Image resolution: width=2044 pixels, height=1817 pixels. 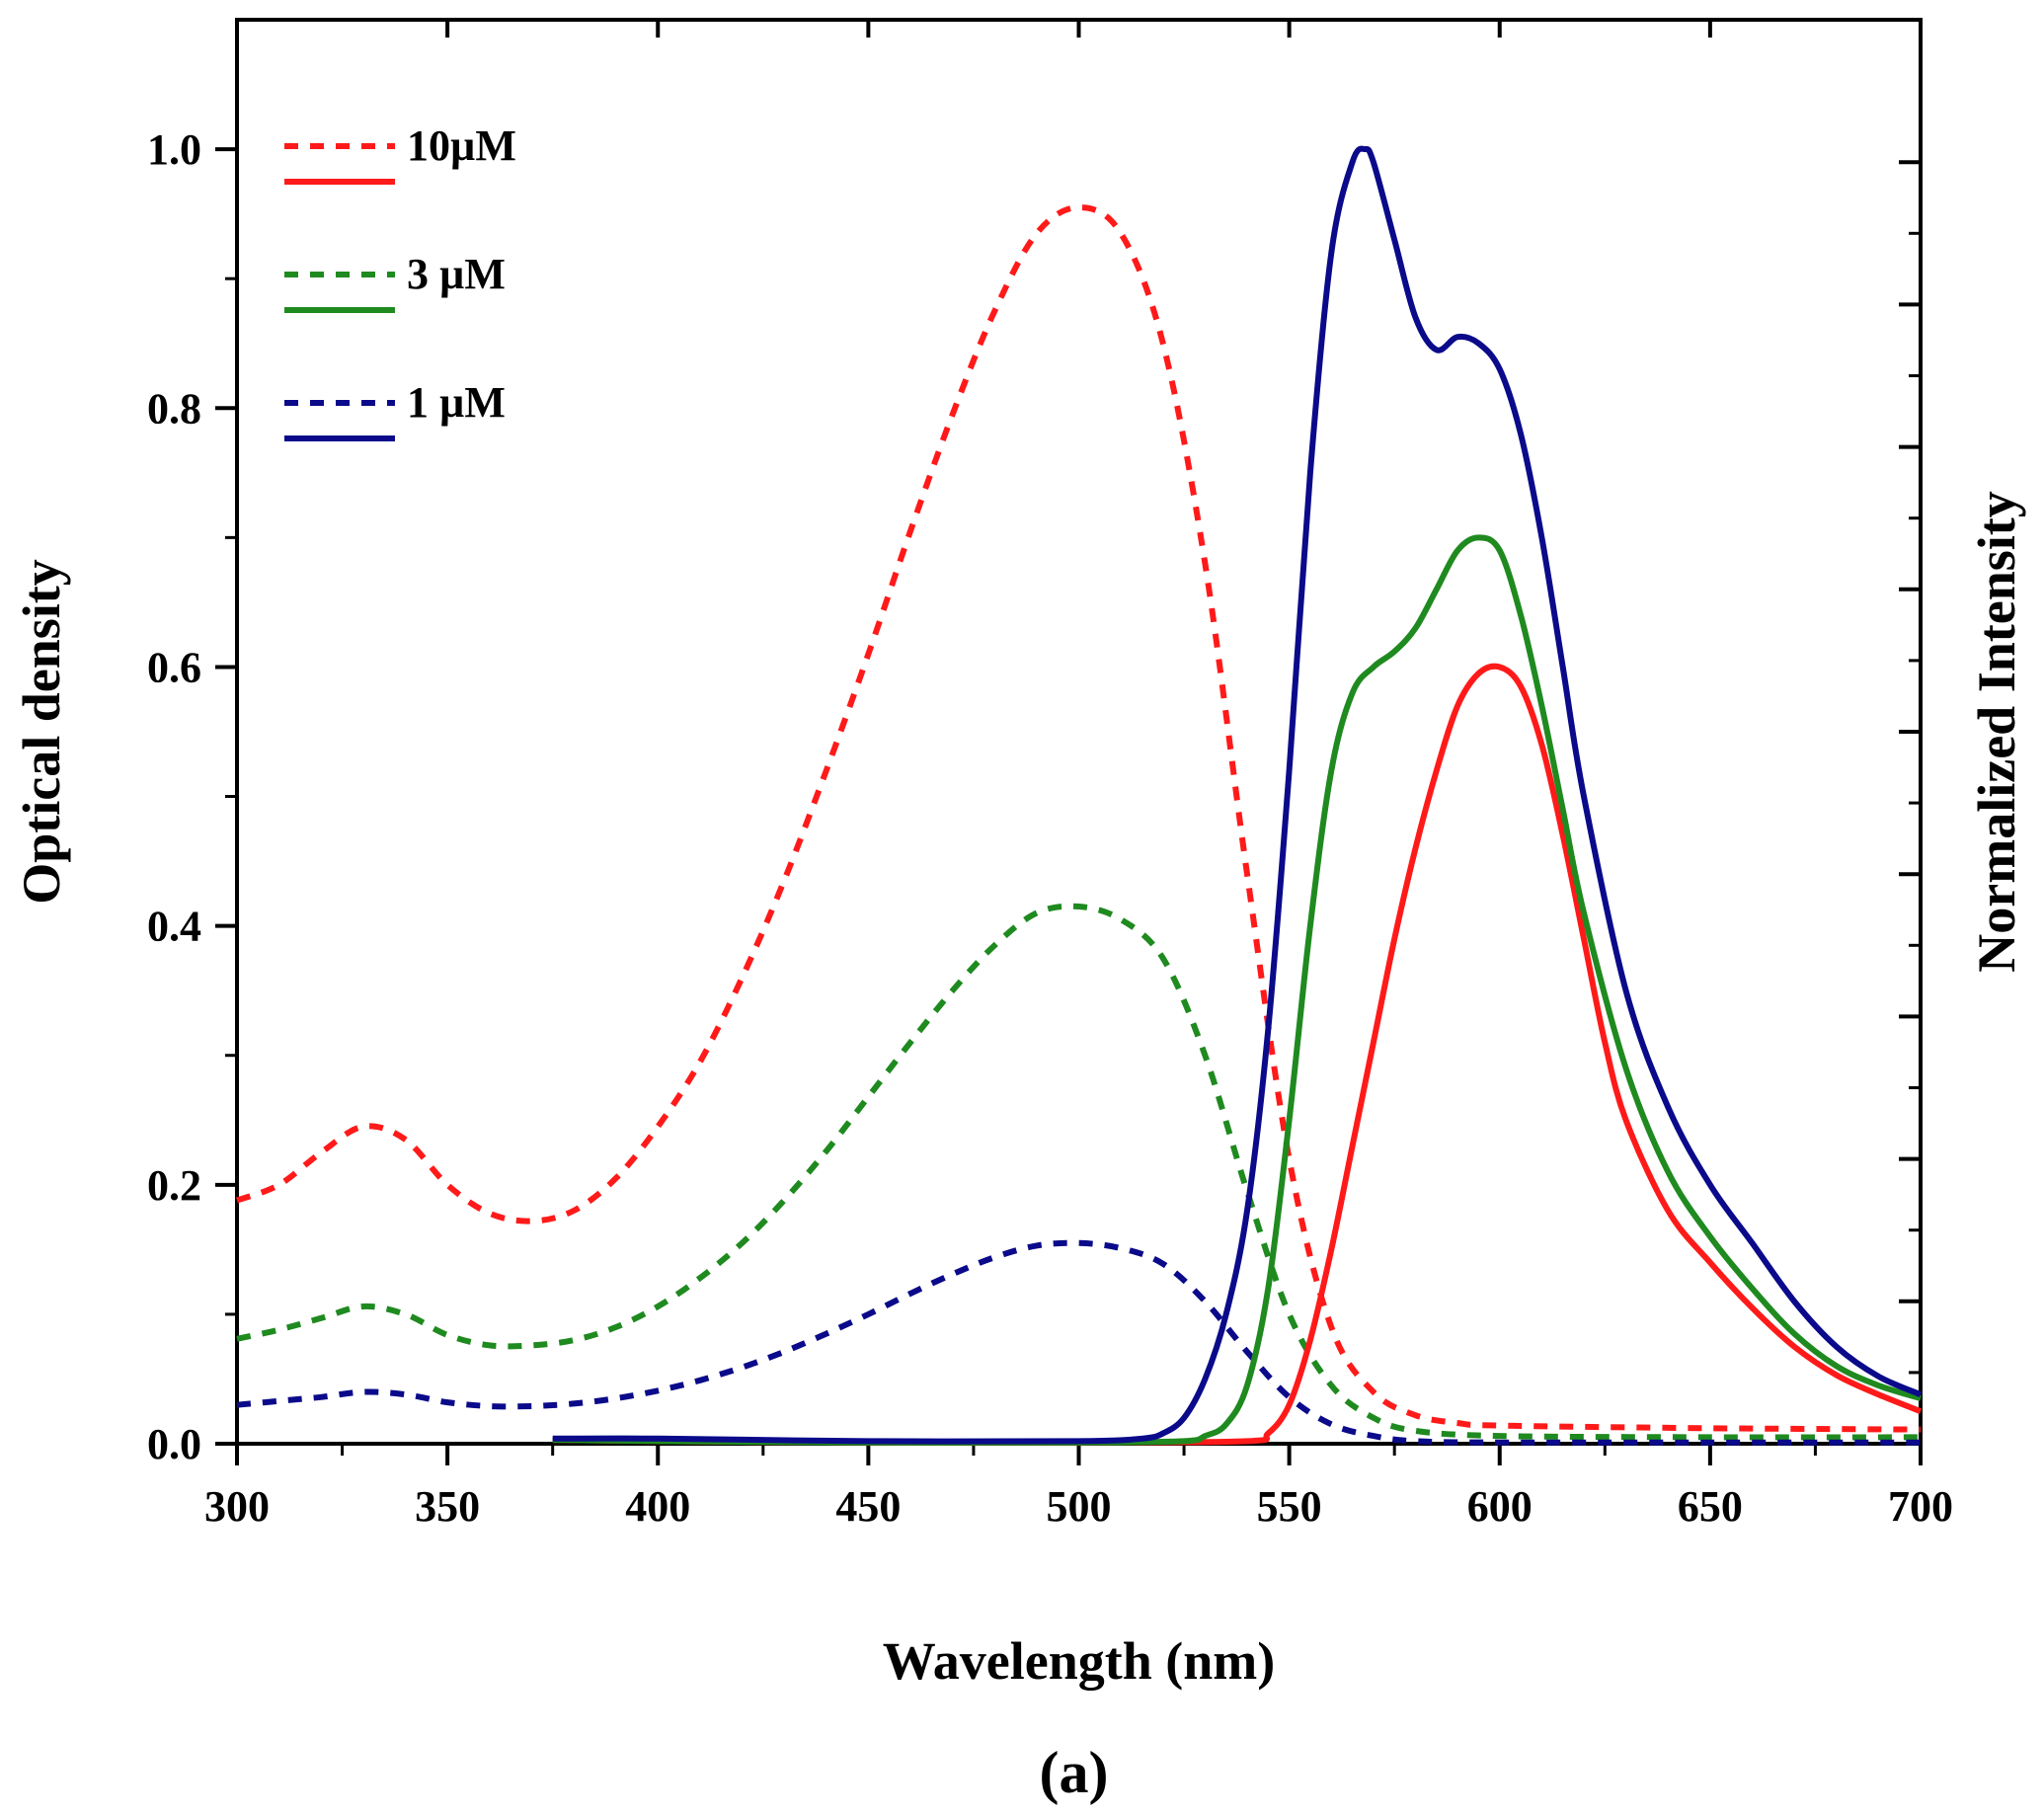 What do you see at coordinates (192, 797) in the screenshot?
I see `y-axis: 0.0 0.2 0.4 0.6 0.8 1.0` at bounding box center [192, 797].